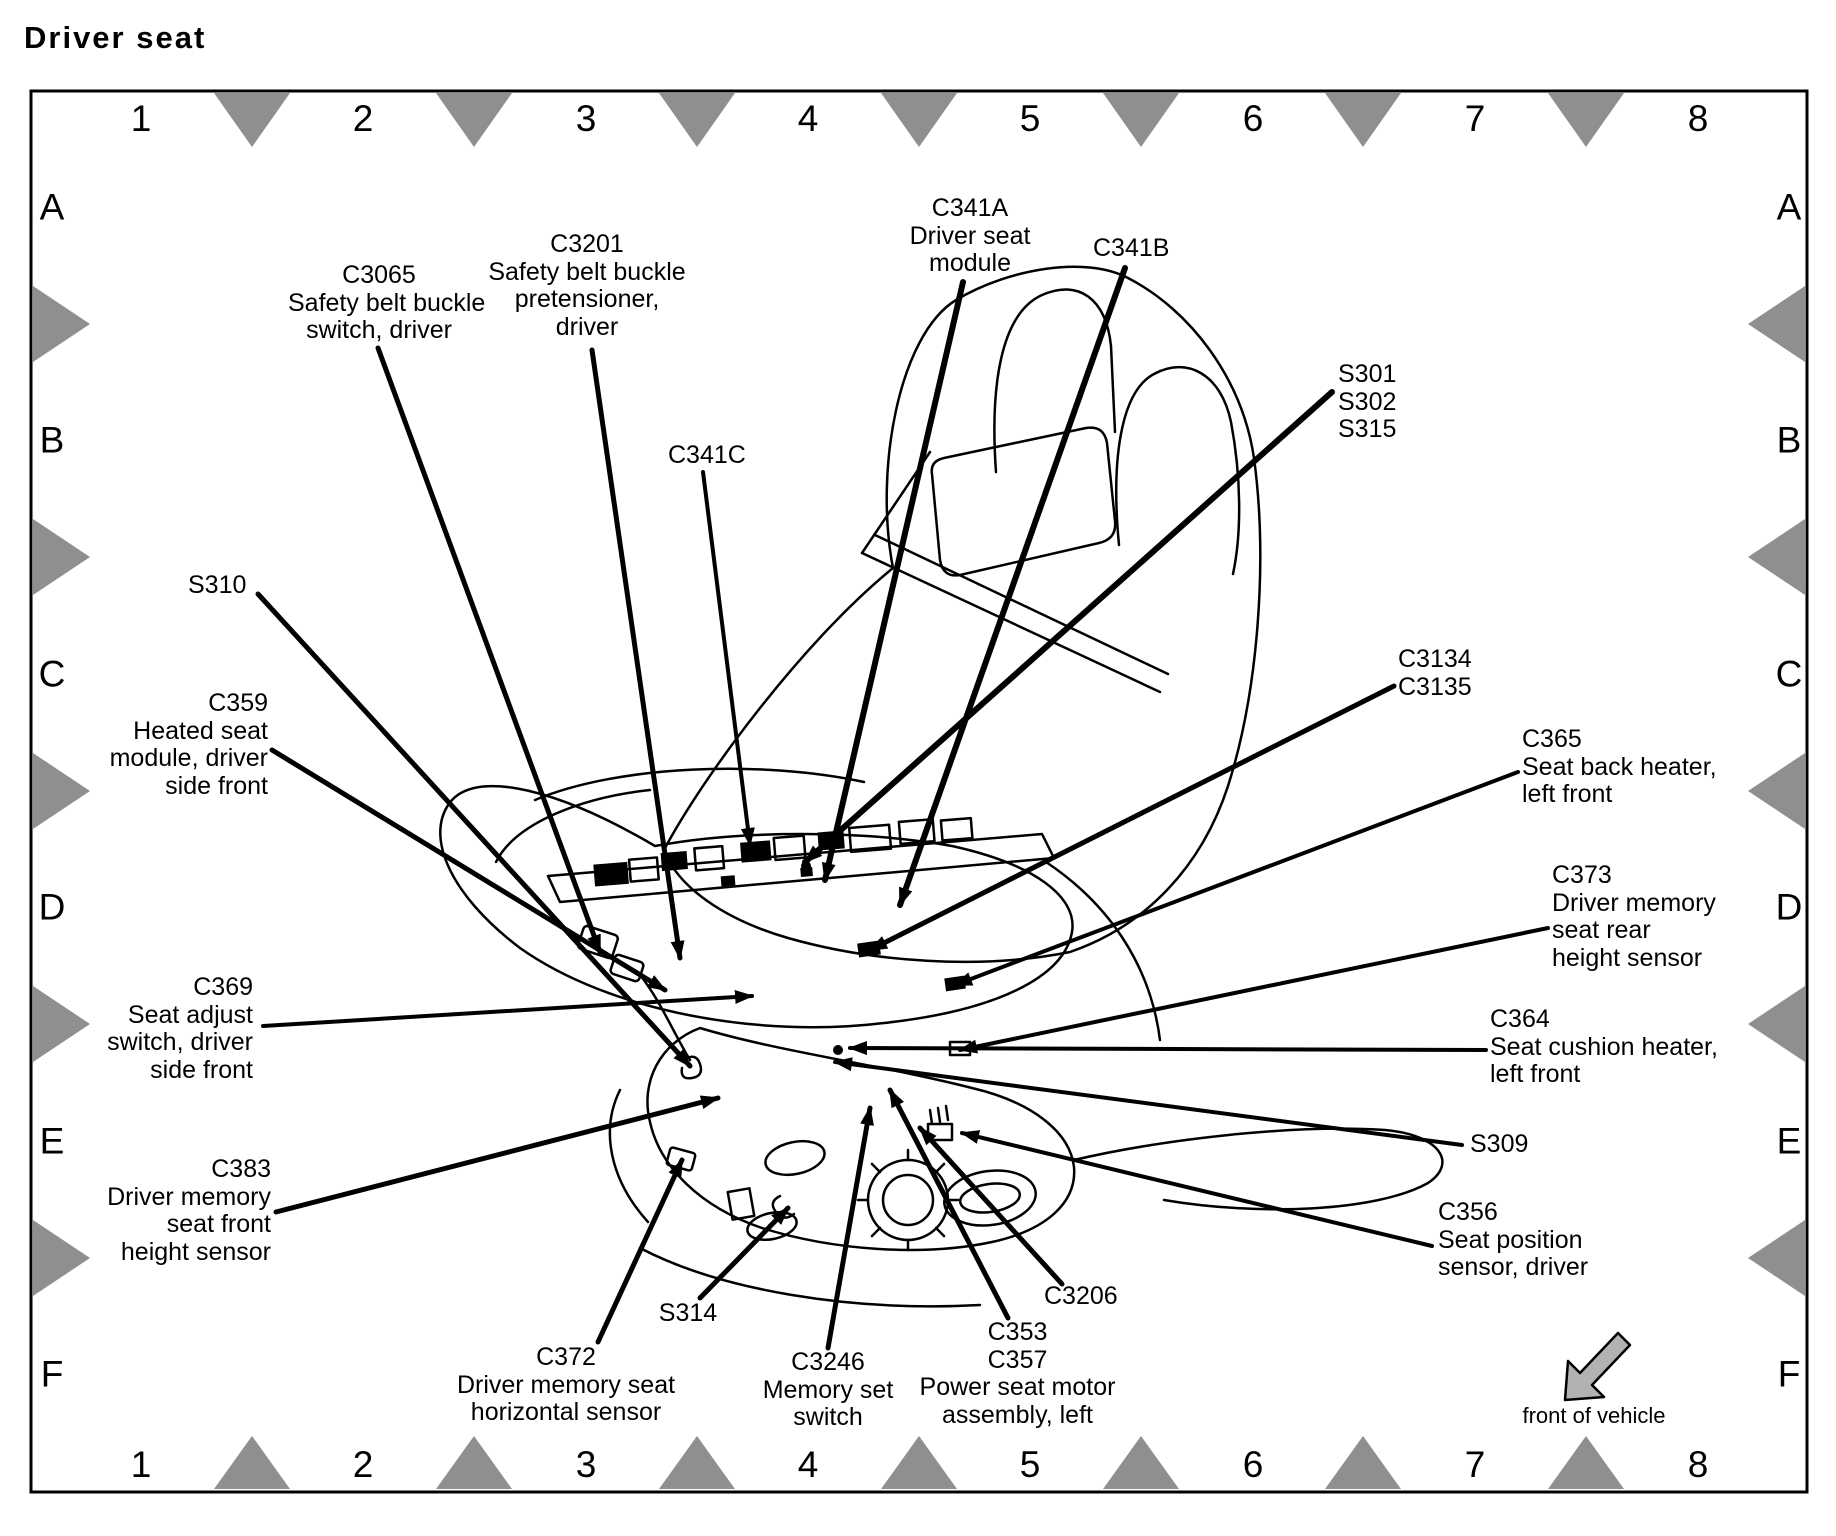 This screenshot has height=1536, width=1836. What do you see at coordinates (1510, 1239) in the screenshot?
I see `callout-line: Seat position` at bounding box center [1510, 1239].